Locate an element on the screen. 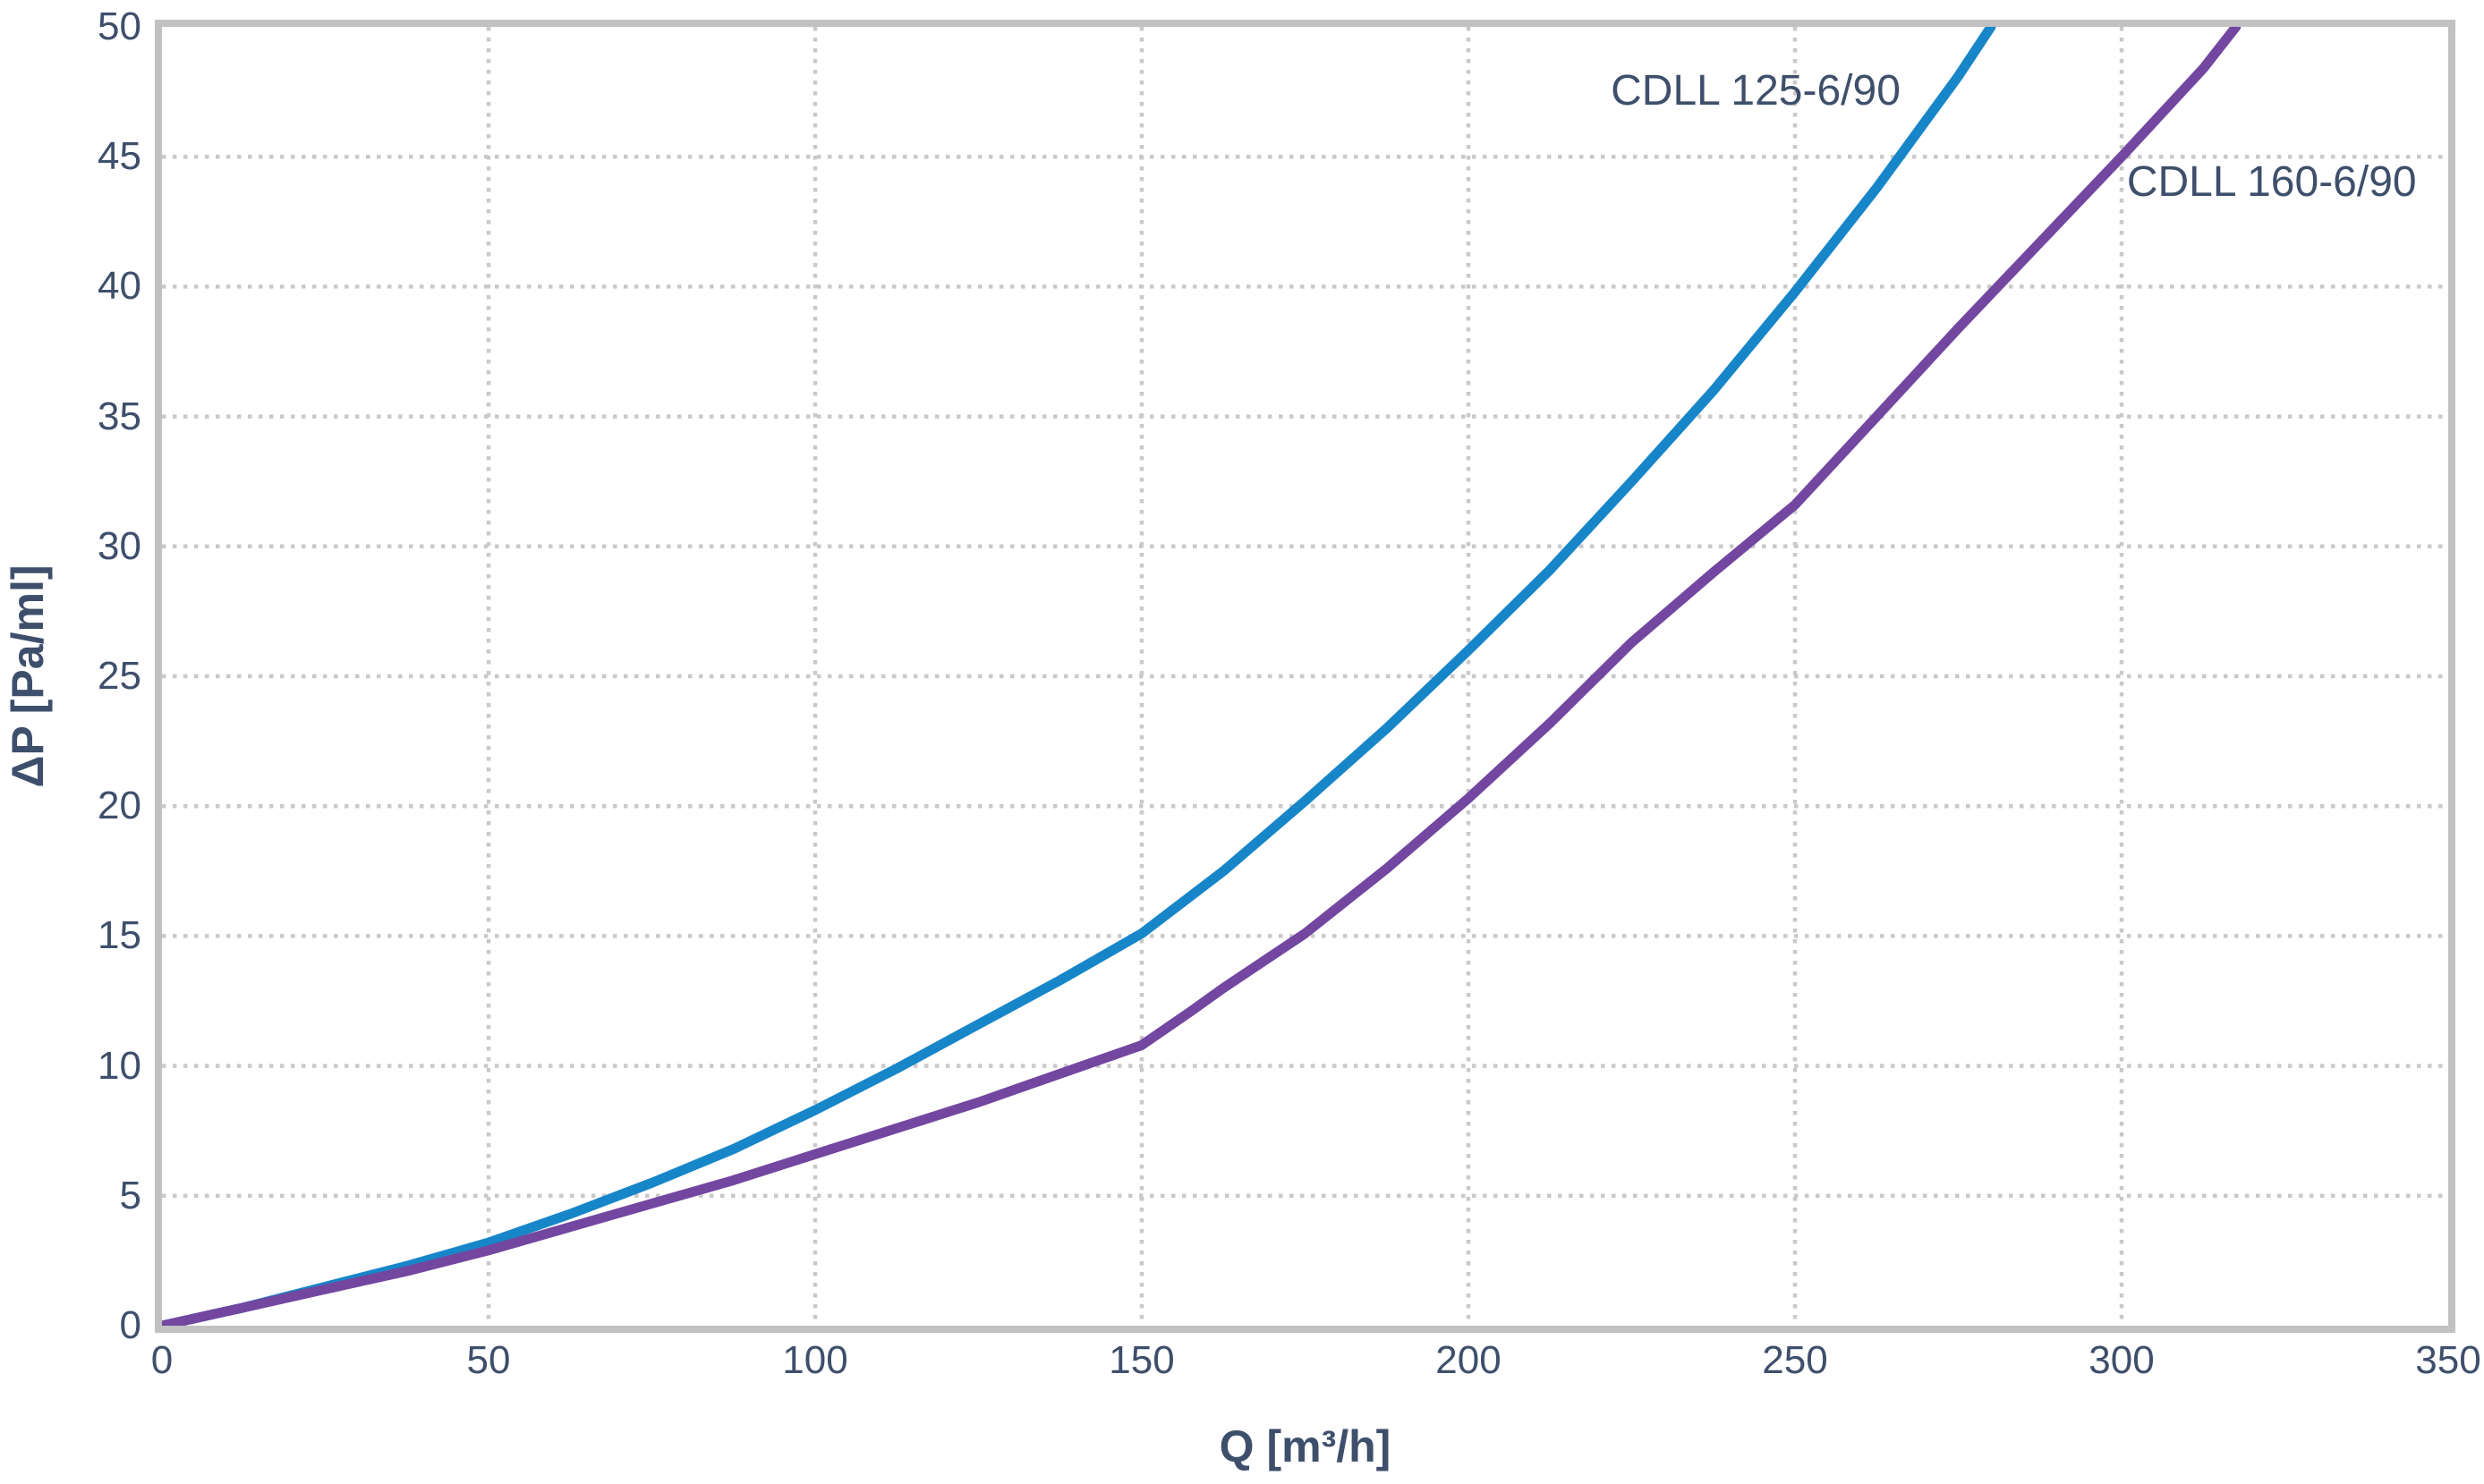 This screenshot has height=1484, width=2484. y-tick-label: 25 is located at coordinates (120, 676).